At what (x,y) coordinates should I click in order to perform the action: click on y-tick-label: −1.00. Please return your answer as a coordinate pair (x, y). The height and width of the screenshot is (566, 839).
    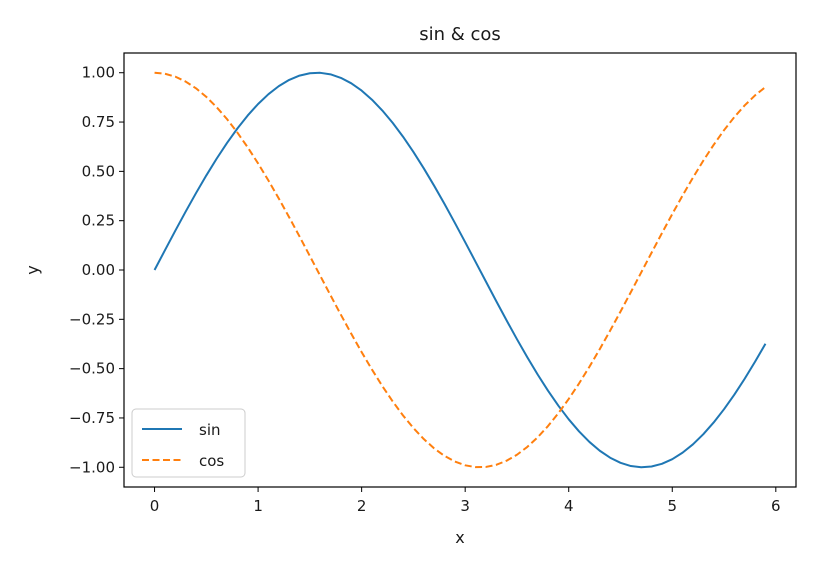
    Looking at the image, I should click on (92, 467).